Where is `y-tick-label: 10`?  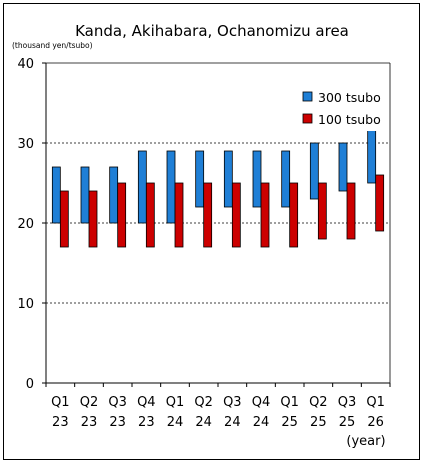 y-tick-label: 10 is located at coordinates (25, 304).